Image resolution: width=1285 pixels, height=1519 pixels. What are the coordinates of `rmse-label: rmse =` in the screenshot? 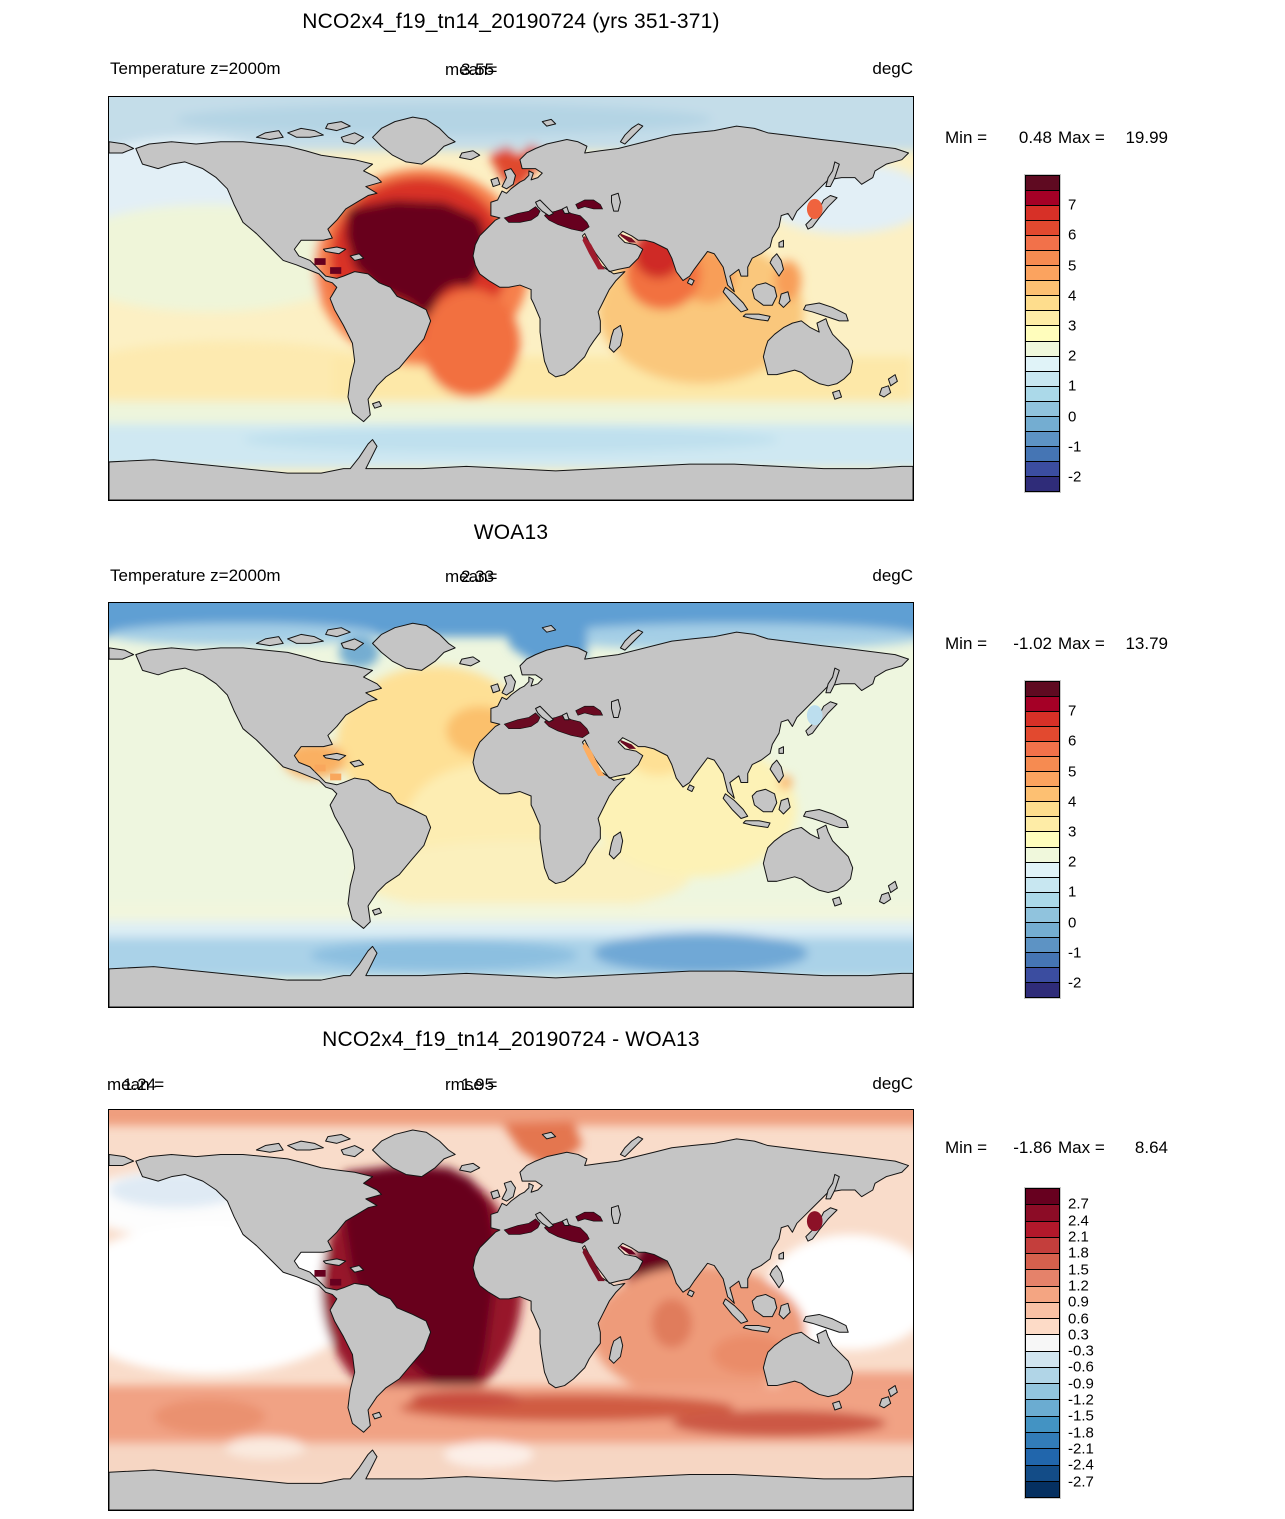 It's located at (471, 1084).